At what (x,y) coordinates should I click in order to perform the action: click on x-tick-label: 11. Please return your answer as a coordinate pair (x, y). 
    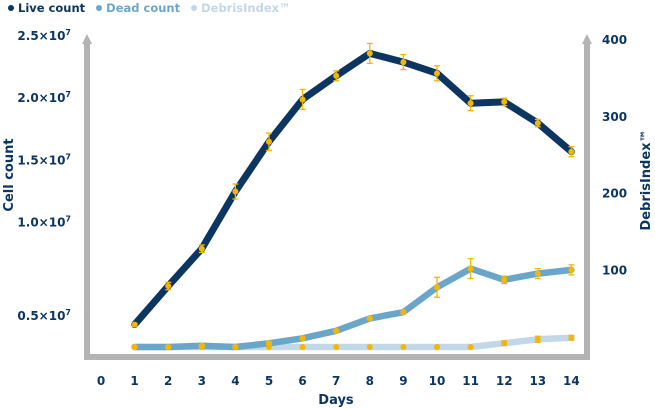
    Looking at the image, I should click on (470, 381).